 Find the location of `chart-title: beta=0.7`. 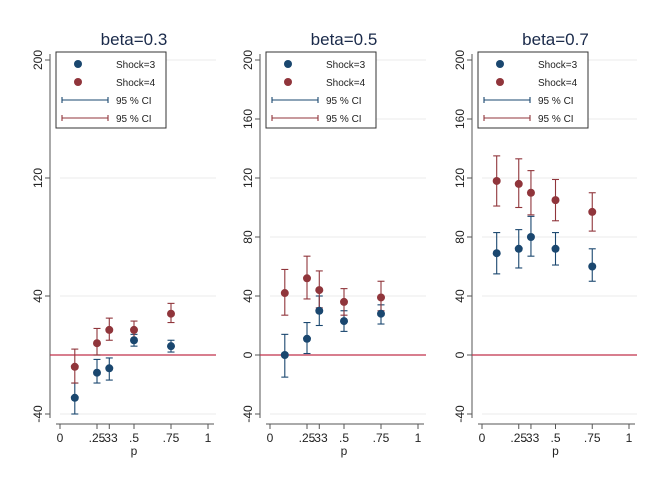

chart-title: beta=0.7 is located at coordinates (555, 39).